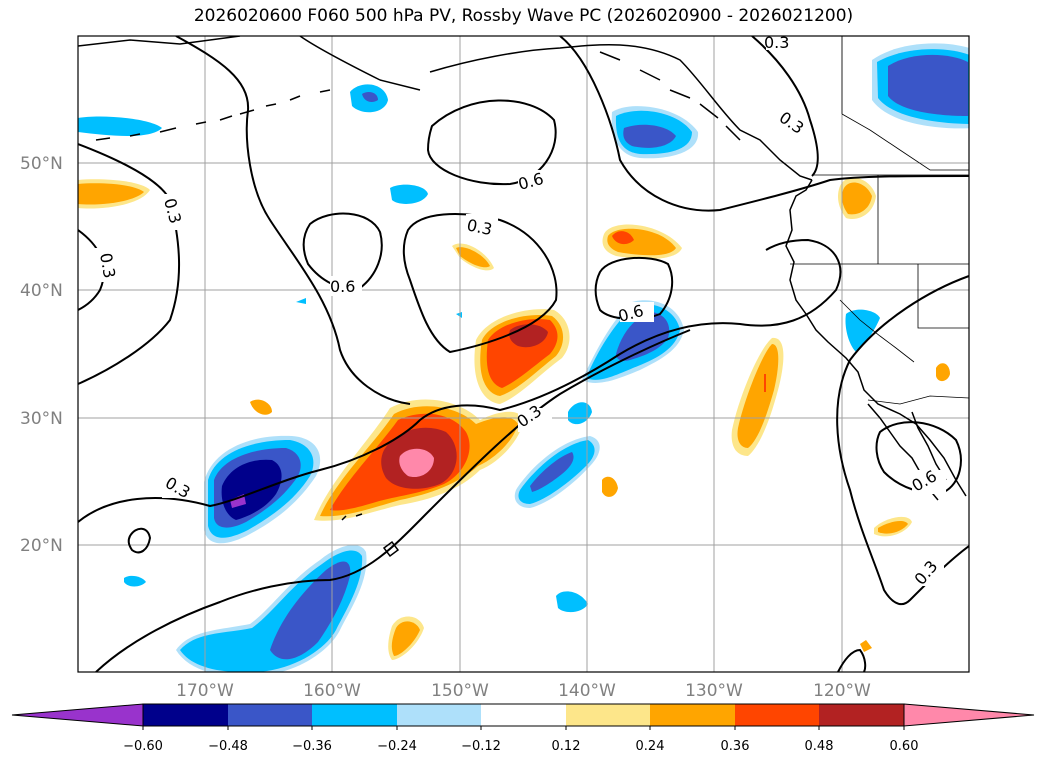 The image size is (1047, 765). I want to click on contour-label-7: 0.6, so click(342, 286).